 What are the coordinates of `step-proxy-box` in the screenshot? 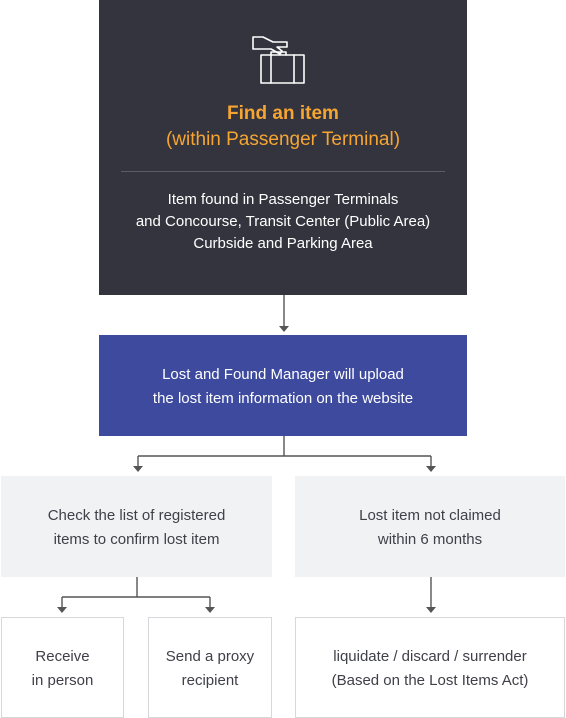 It's located at (210, 667).